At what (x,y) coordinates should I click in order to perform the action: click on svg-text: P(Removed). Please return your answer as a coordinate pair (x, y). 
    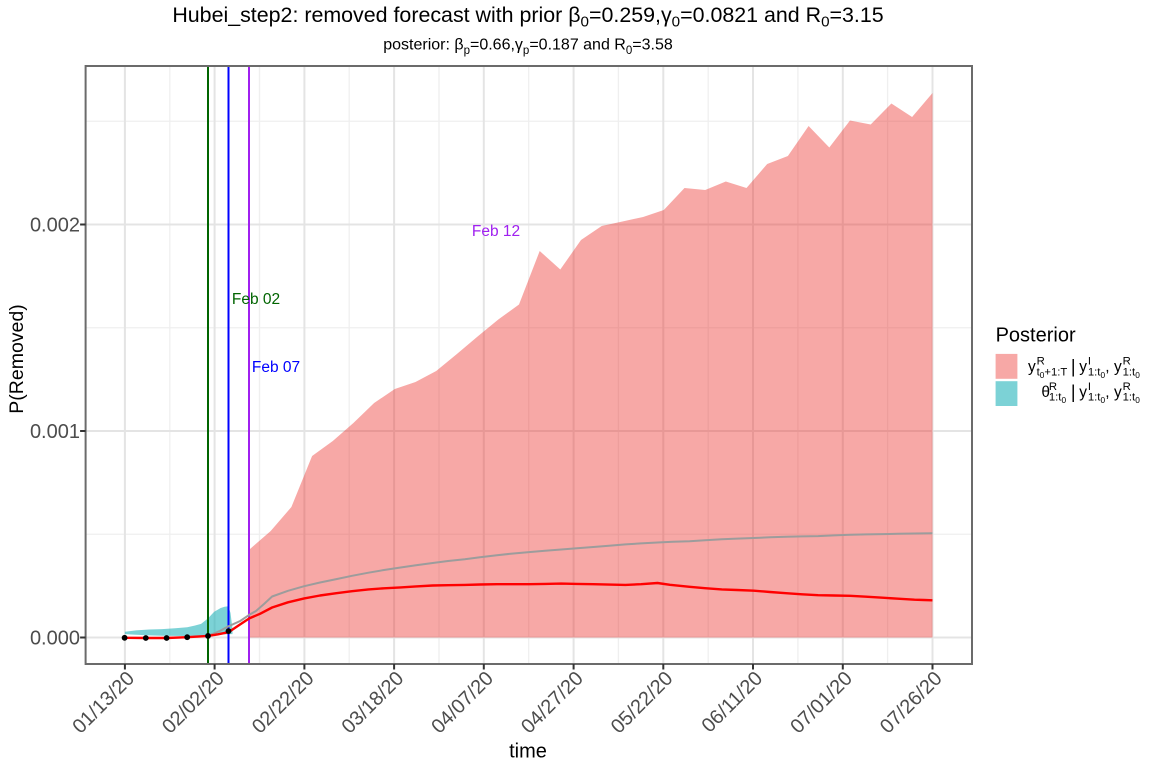
    Looking at the image, I should click on (17, 358).